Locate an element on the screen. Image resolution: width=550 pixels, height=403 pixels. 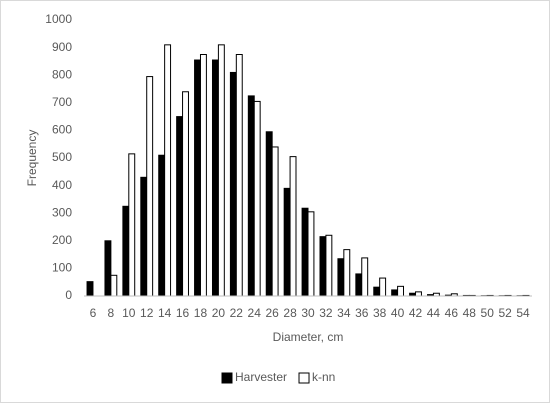
x-tick-label: 32 is located at coordinates (326, 313).